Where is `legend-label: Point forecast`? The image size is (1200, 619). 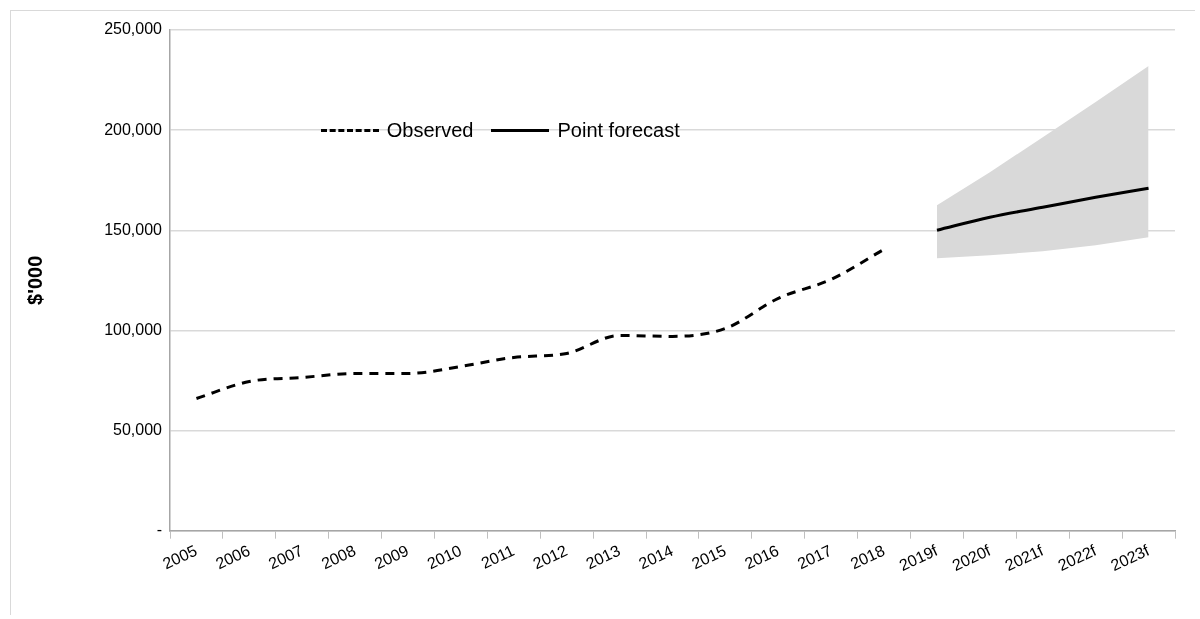
legend-label: Point forecast is located at coordinates (618, 130).